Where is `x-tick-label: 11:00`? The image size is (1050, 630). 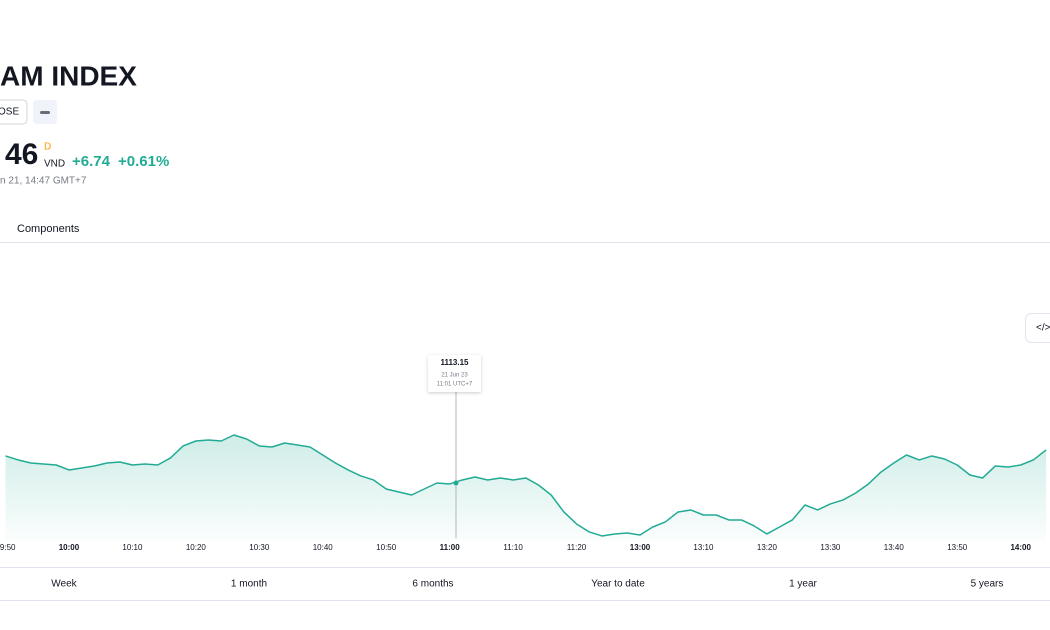
x-tick-label: 11:00 is located at coordinates (450, 547).